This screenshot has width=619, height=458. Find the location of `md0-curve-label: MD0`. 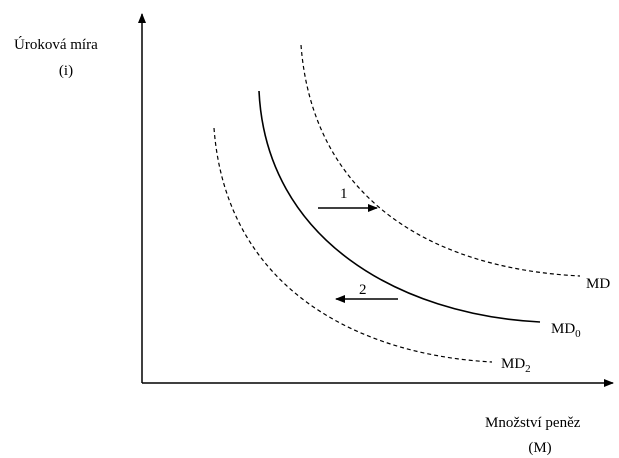

md0-curve-label: MD0 is located at coordinates (566, 330).